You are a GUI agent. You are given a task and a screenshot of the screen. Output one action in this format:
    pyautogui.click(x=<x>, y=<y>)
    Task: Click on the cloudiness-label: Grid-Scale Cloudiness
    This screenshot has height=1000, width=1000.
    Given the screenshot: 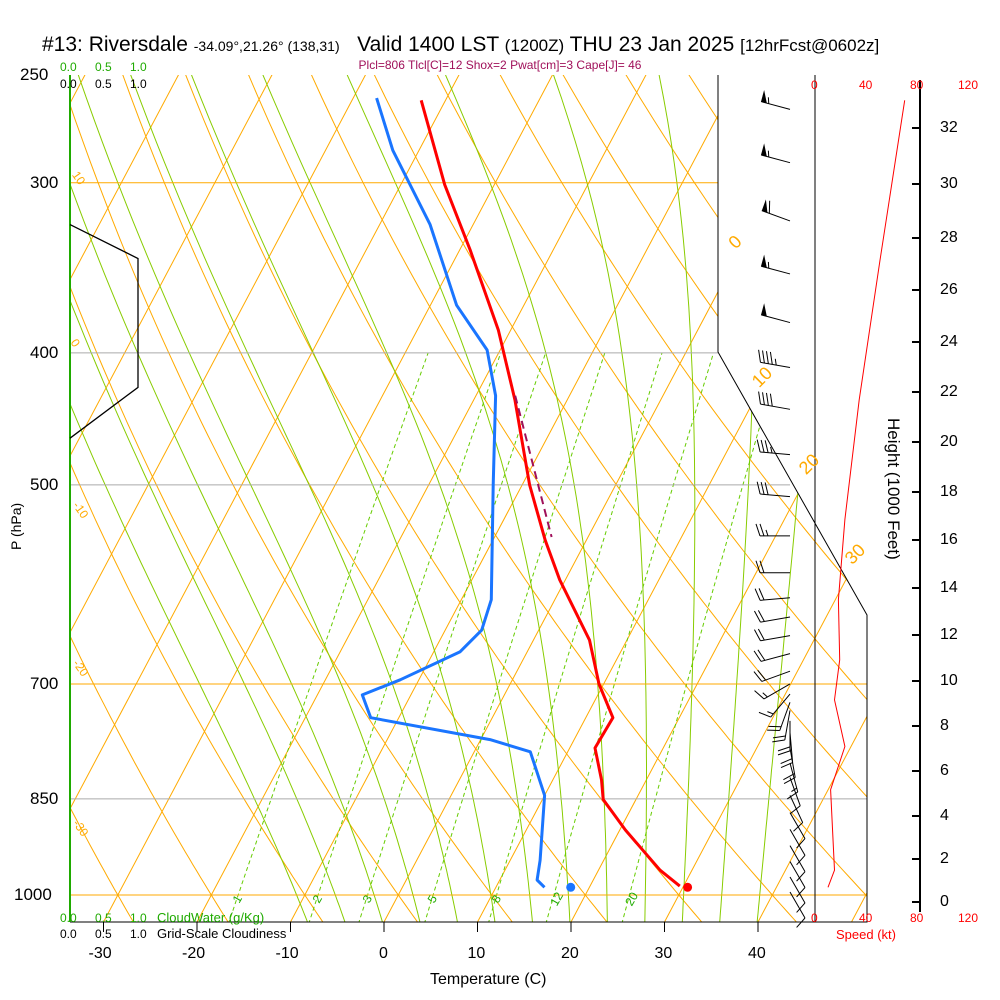 What is the action you would take?
    pyautogui.click(x=222, y=933)
    